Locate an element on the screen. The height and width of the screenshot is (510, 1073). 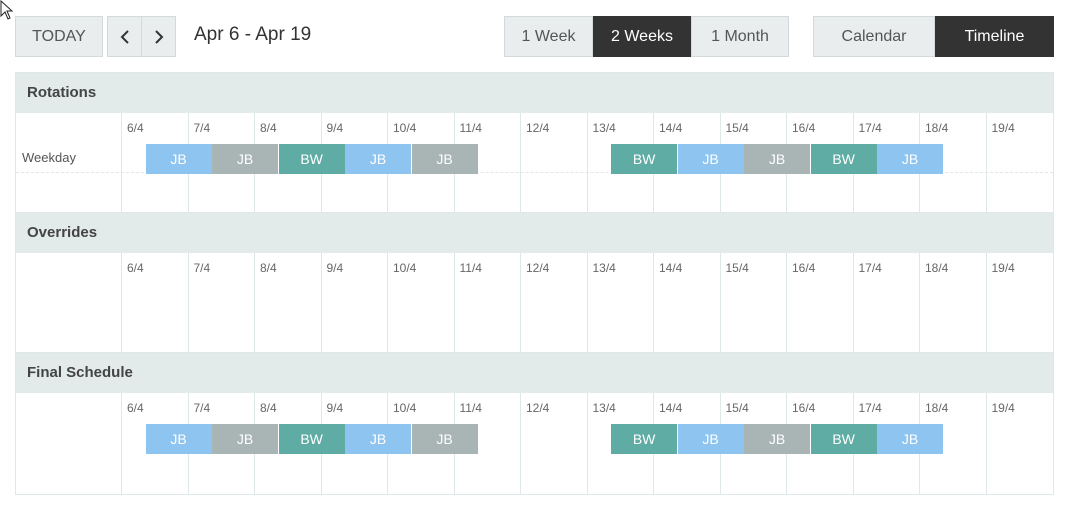
chevron-left-icon is located at coordinates (124, 36).